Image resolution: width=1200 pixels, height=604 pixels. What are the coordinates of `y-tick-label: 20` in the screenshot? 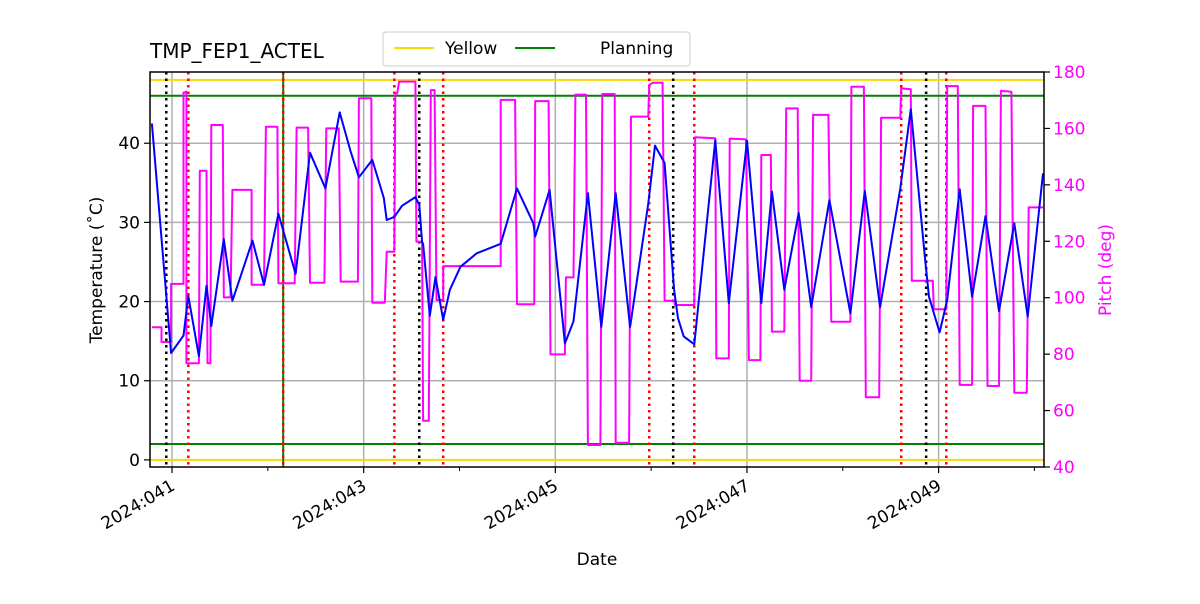 It's located at (129, 303).